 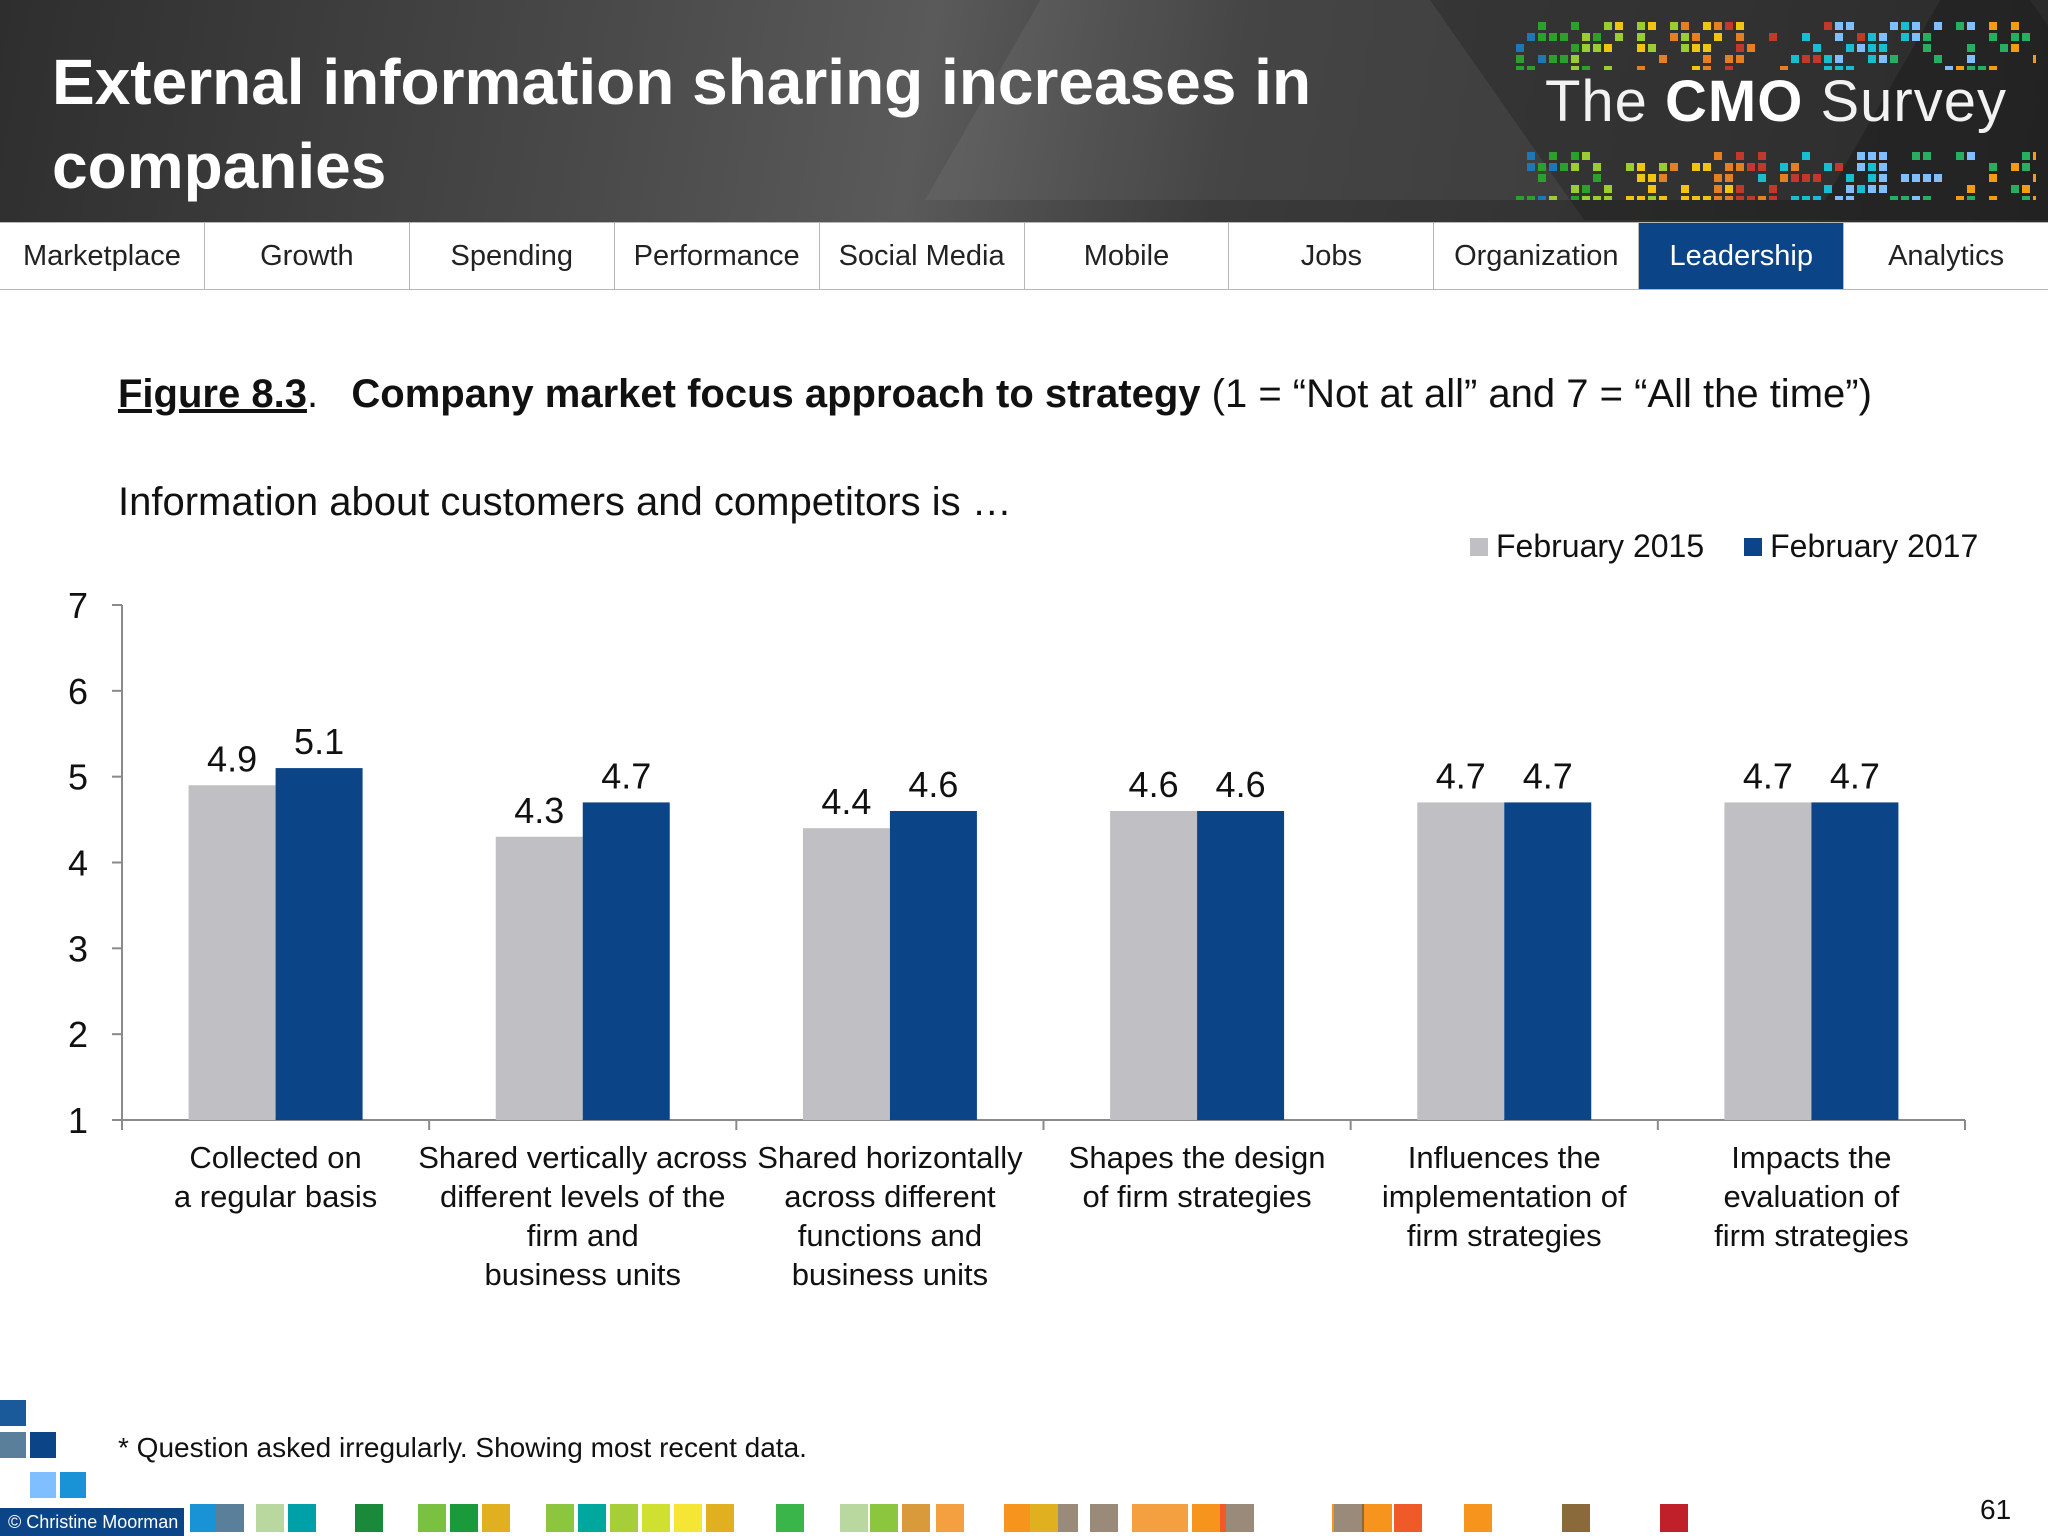 What do you see at coordinates (1776, 176) in the screenshot?
I see `logo-pixels-bottom` at bounding box center [1776, 176].